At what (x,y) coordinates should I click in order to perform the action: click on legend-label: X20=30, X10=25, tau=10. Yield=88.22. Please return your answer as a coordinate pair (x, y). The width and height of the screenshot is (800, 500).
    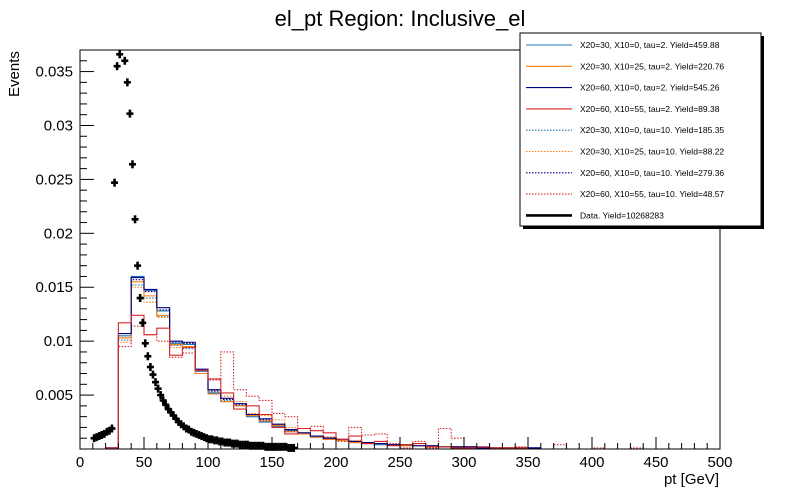
    Looking at the image, I should click on (652, 152).